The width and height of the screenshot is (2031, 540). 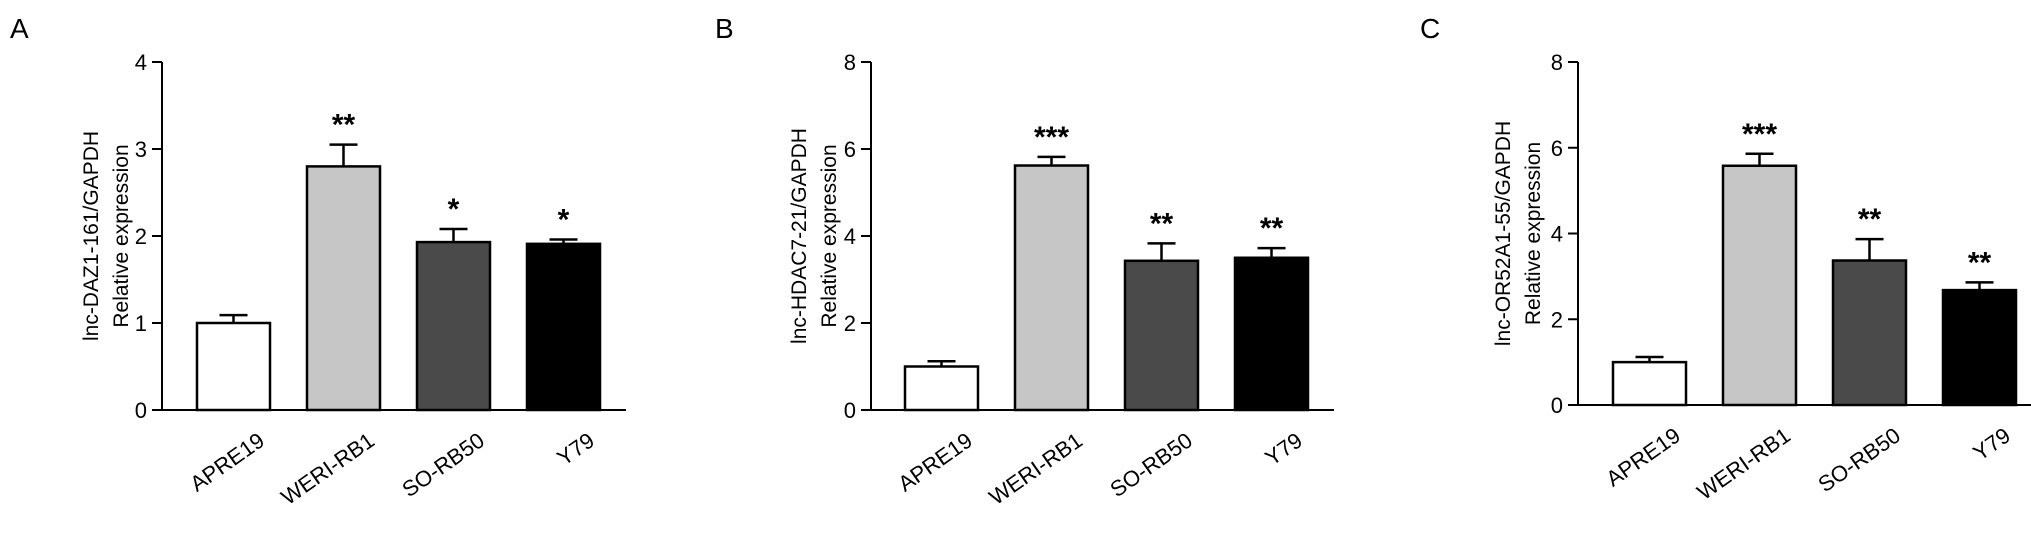 I want to click on panel-label: B, so click(x=724, y=28).